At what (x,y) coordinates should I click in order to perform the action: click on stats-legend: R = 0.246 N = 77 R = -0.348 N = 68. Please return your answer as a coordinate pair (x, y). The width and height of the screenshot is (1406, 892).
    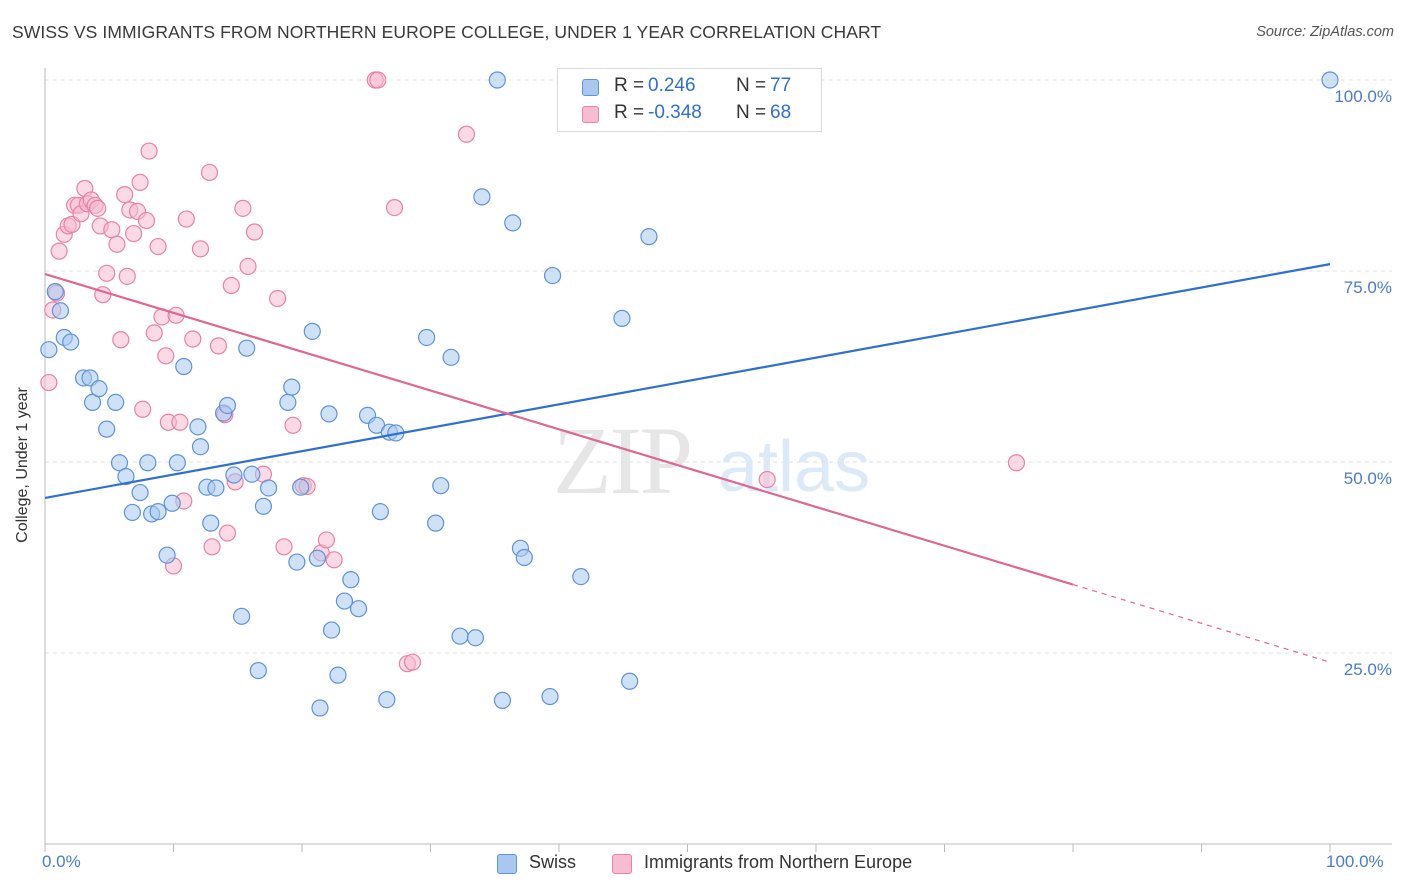
    Looking at the image, I should click on (689, 100).